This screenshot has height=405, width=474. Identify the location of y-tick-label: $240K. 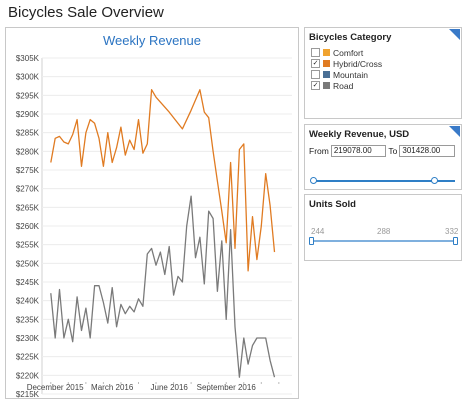
(28, 301).